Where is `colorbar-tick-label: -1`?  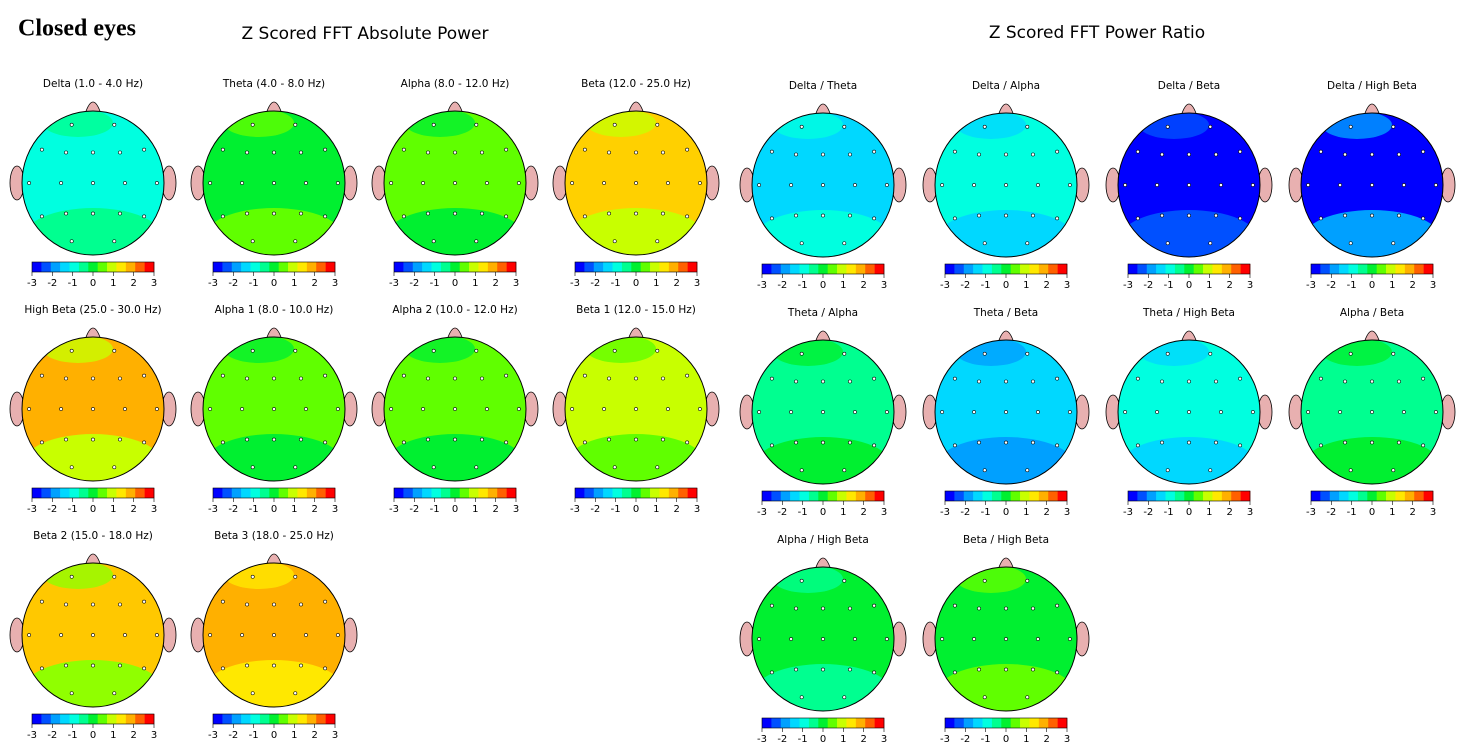 colorbar-tick-label: -1 is located at coordinates (73, 735).